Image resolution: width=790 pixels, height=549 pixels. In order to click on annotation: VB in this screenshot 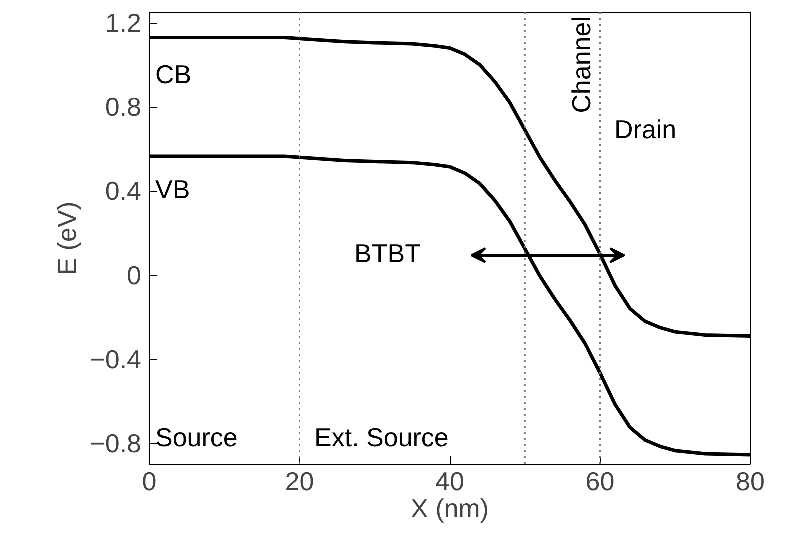, I will do `click(173, 189)`.